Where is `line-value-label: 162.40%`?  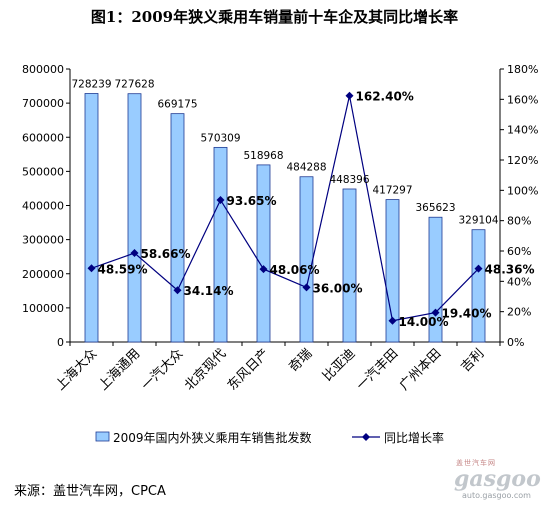 line-value-label: 162.40% is located at coordinates (385, 97).